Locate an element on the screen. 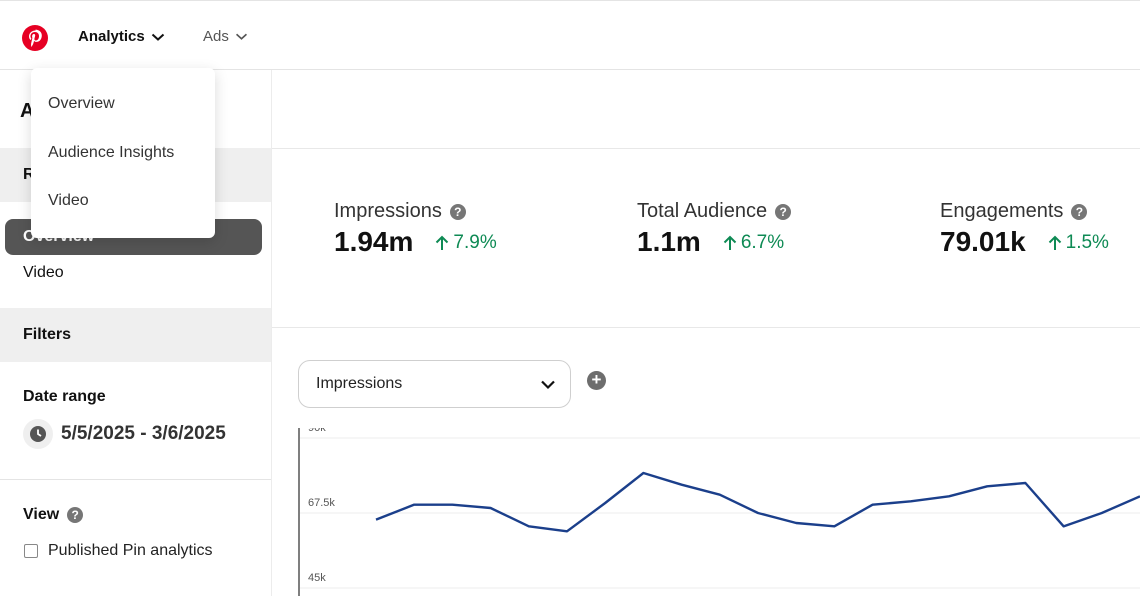 The width and height of the screenshot is (1140, 596). kpi-delta: 7.9% is located at coordinates (466, 243).